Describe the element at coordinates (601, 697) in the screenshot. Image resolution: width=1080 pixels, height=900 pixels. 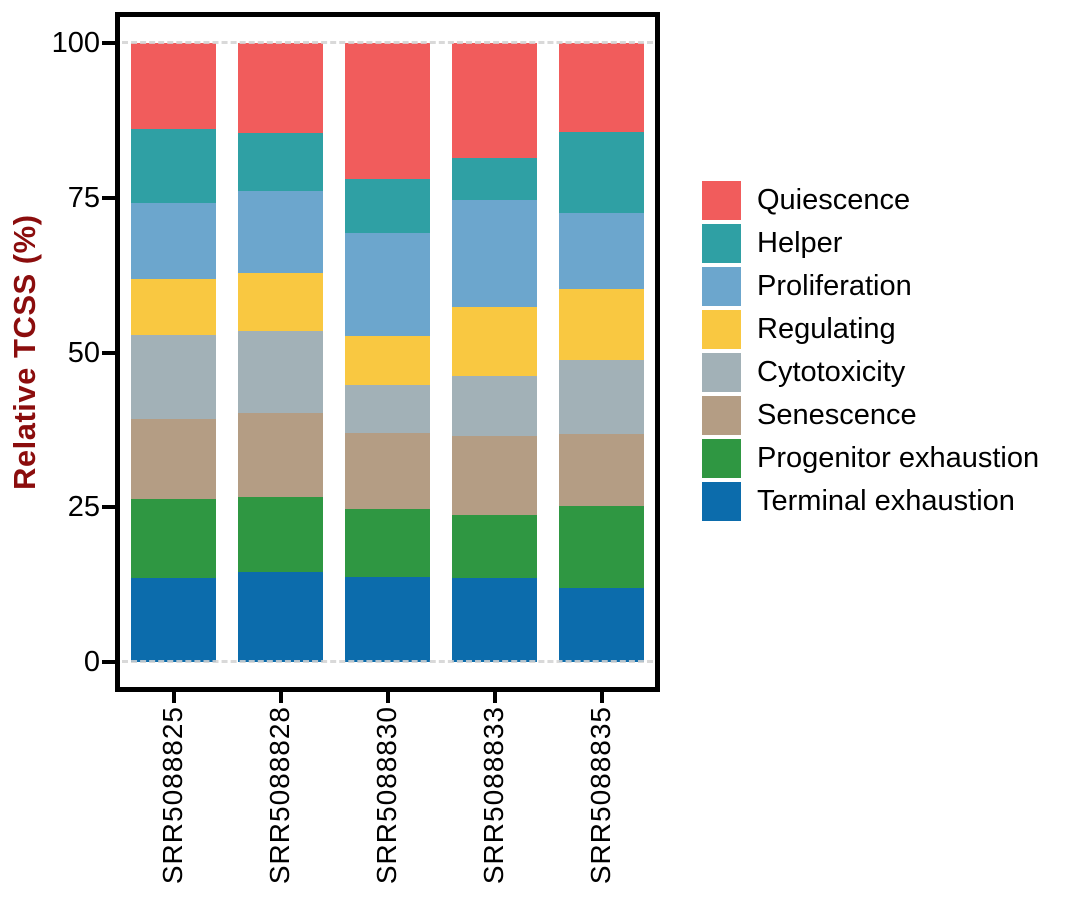
I see `x-tick-mark-srr5088835` at that location.